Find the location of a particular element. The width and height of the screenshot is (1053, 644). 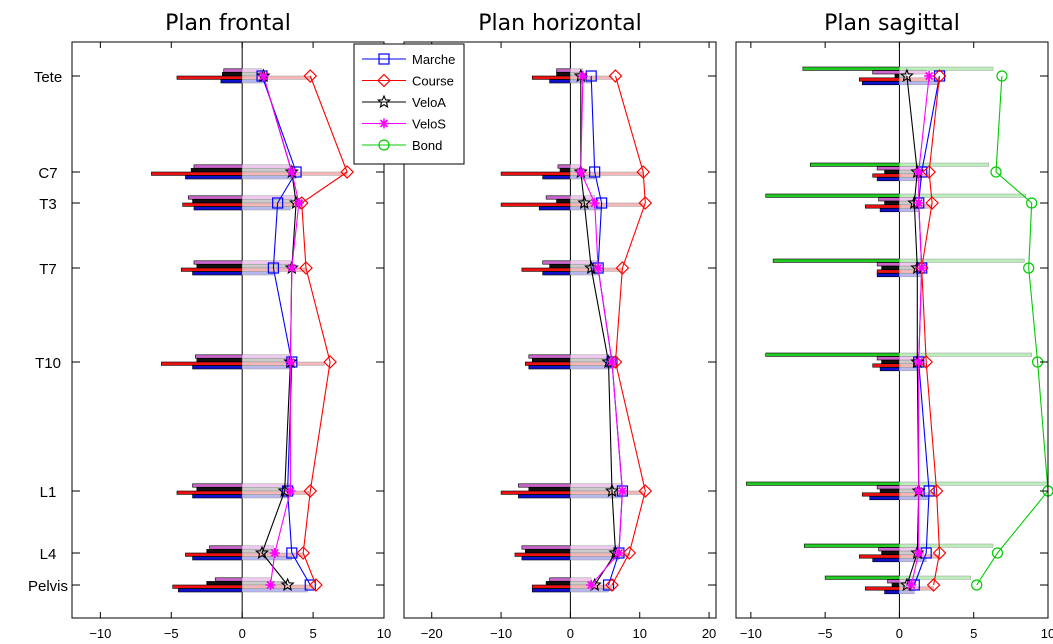

x-tick-label: 20 is located at coordinates (709, 633).